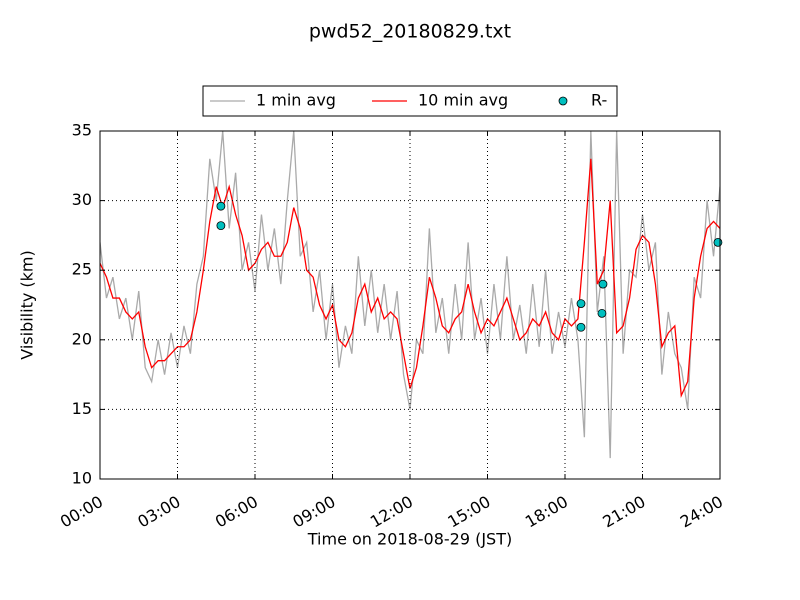  What do you see at coordinates (409, 539) in the screenshot?
I see `x-axis-label: Time on 2018-08-29 (JST)` at bounding box center [409, 539].